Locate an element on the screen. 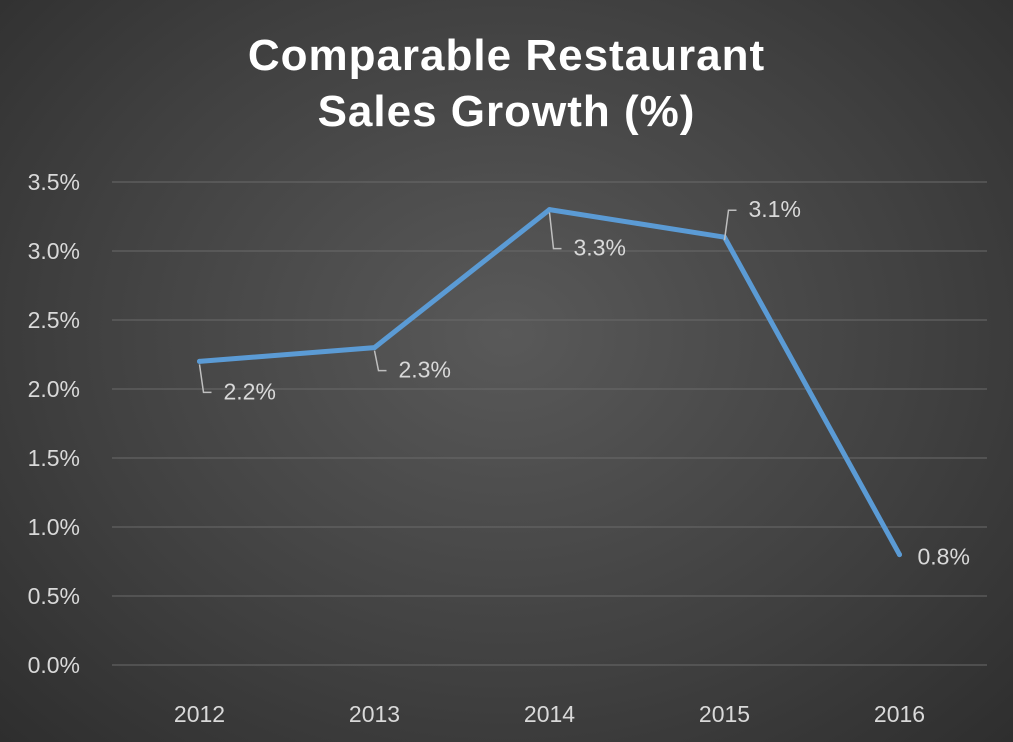 The image size is (1013, 742). data-label: 3.3% is located at coordinates (600, 248).